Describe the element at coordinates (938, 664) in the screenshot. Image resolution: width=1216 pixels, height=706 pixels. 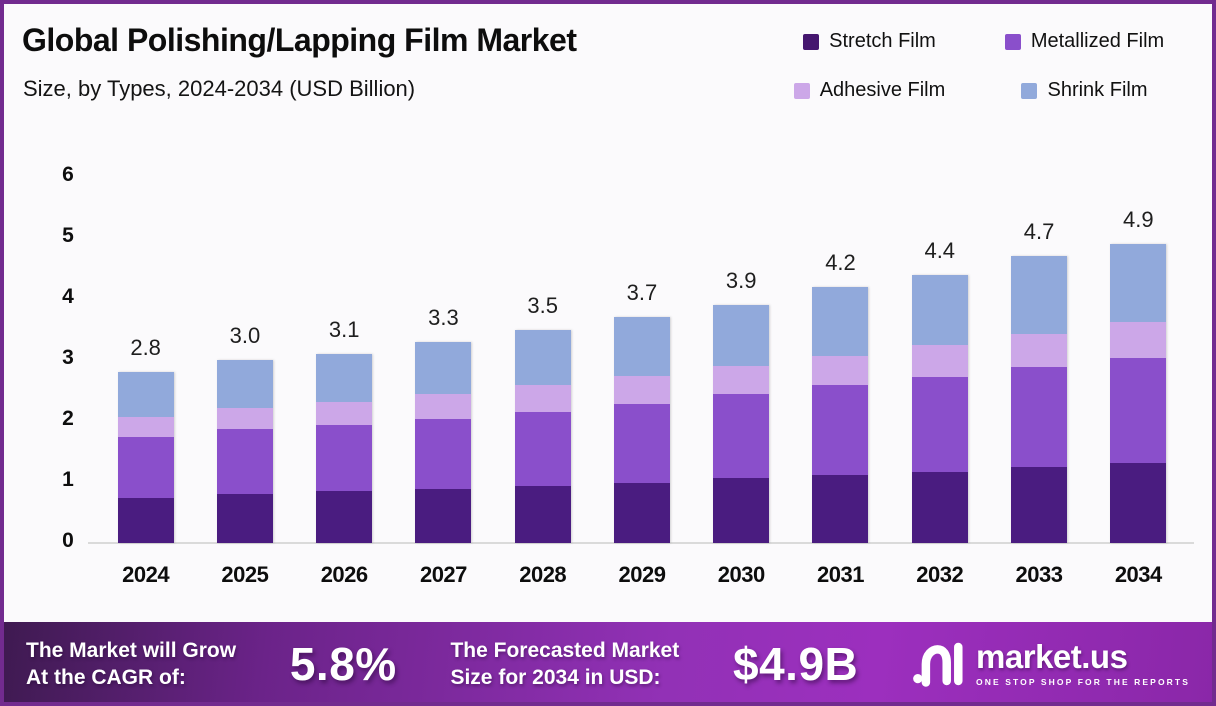
I see `market-us-logo-icon` at that location.